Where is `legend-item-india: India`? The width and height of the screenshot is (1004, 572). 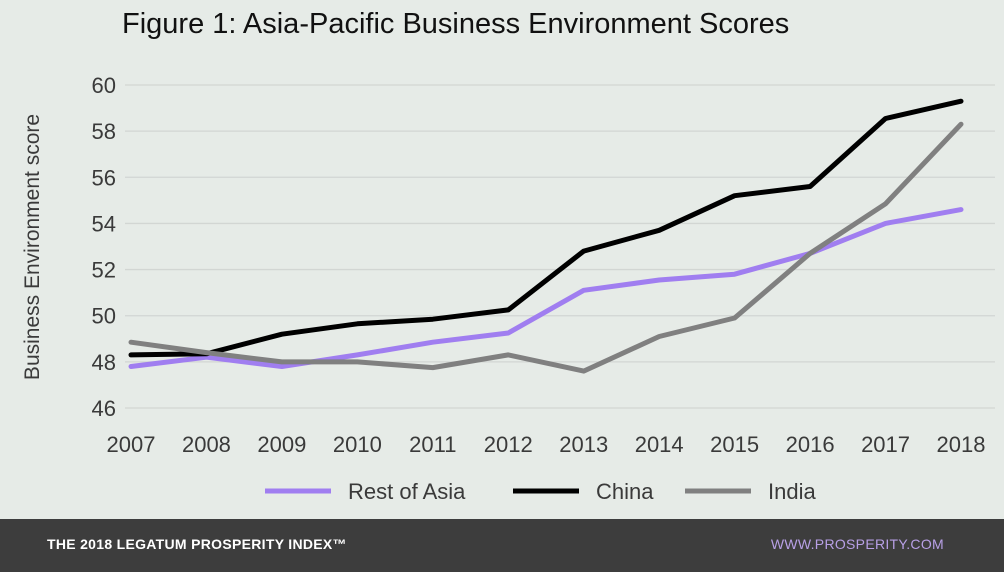
legend-item-india: India is located at coordinates (750, 491).